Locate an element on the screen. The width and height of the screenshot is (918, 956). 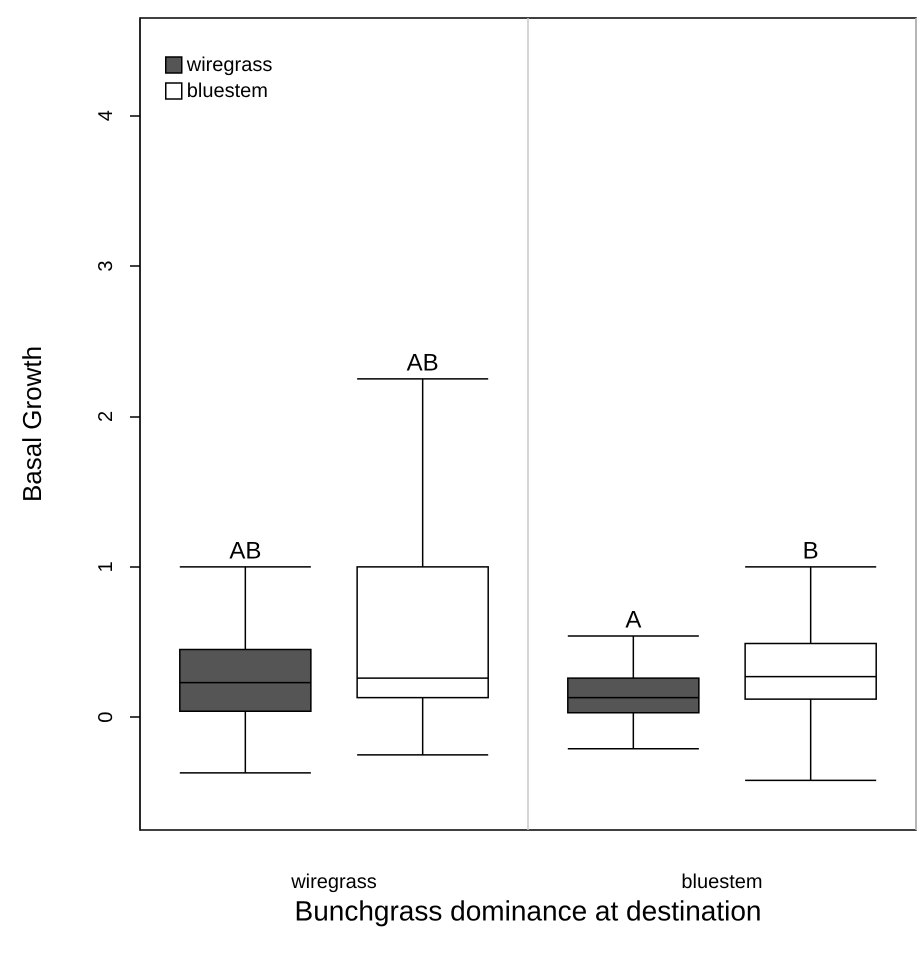
legend-label: bluestem is located at coordinates (227, 91).